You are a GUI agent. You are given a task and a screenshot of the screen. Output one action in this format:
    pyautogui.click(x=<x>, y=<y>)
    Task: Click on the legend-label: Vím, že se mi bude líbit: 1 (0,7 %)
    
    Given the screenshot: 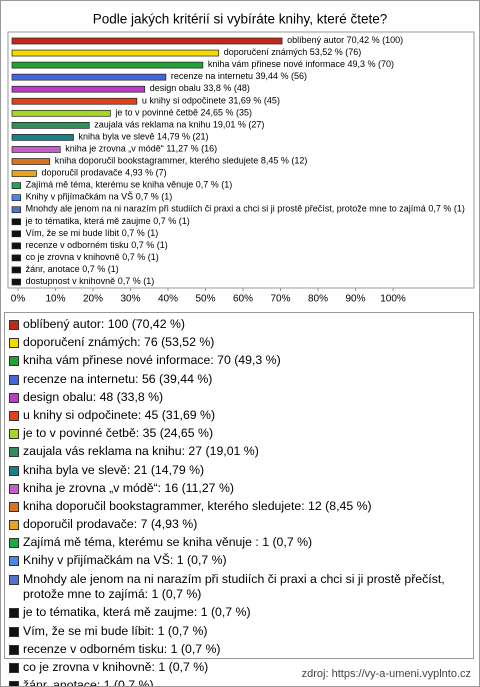 What is the action you would take?
    pyautogui.click(x=115, y=630)
    